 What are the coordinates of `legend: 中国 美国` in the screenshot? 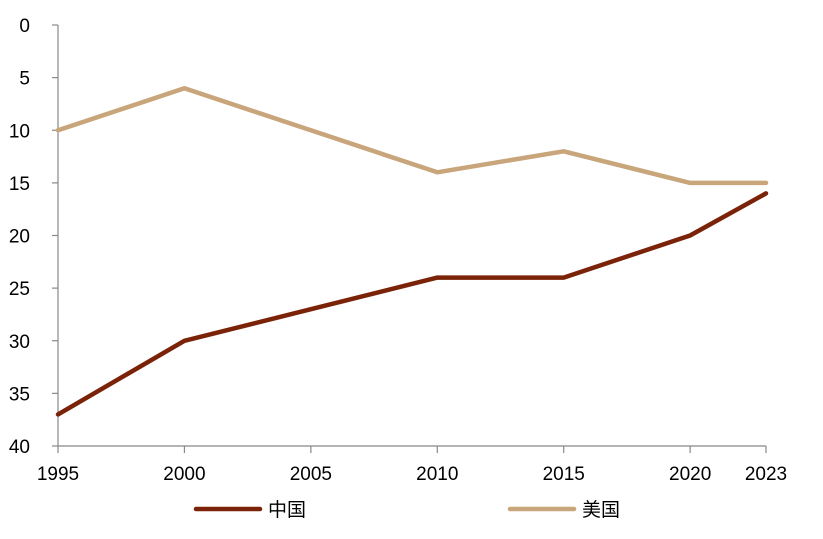 It's located at (406, 510).